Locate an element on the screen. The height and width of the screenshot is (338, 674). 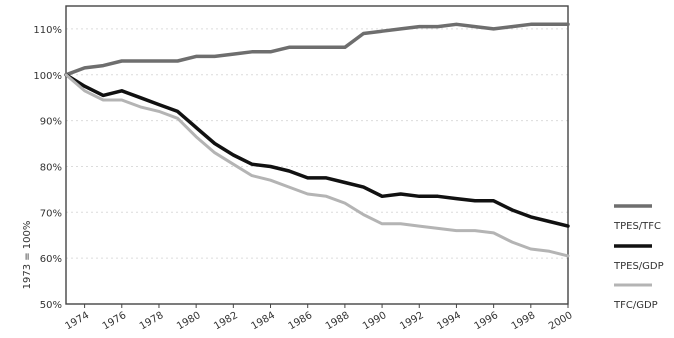
y-axis-label: 1973 = 100% is located at coordinates (27, 255).